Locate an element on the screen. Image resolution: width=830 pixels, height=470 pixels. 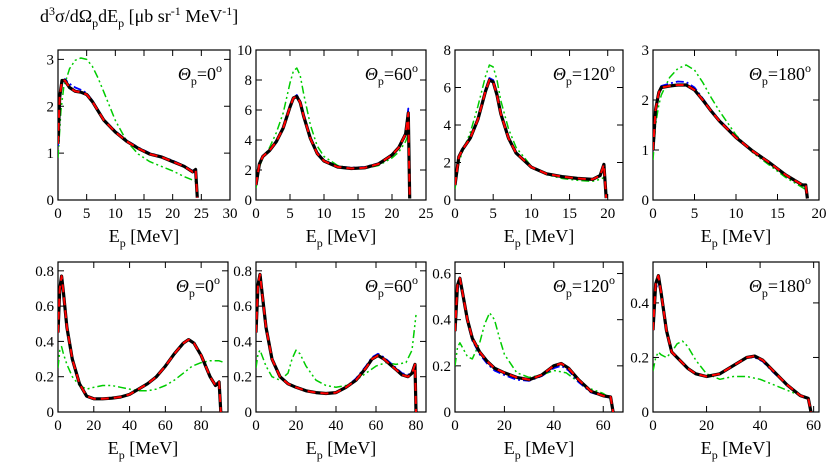
panel-top-3: 0 5 10 15 20 0 2 4 6 8 Θp=120o Ep [MeV] is located at coordinates (534, 146).